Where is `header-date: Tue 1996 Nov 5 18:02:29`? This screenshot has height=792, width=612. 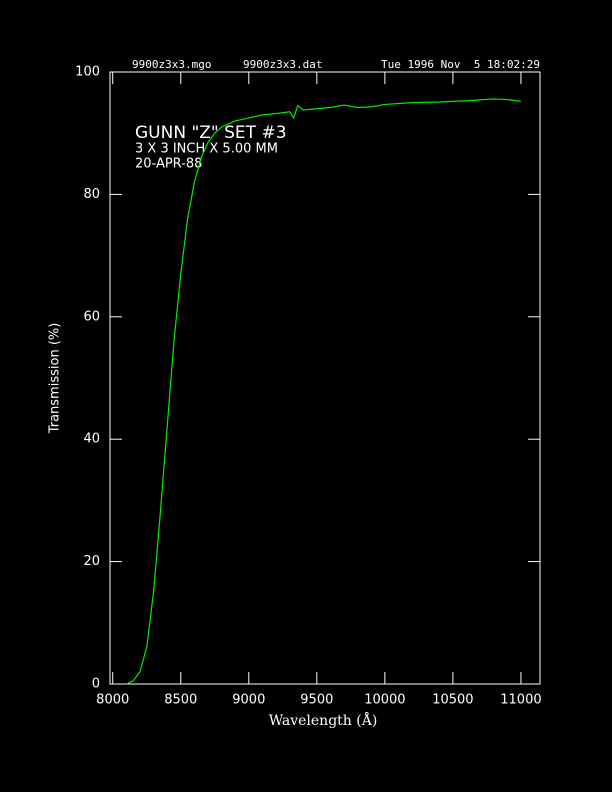
header-date: Tue 1996 Nov 5 18:02:29 is located at coordinates (460, 64).